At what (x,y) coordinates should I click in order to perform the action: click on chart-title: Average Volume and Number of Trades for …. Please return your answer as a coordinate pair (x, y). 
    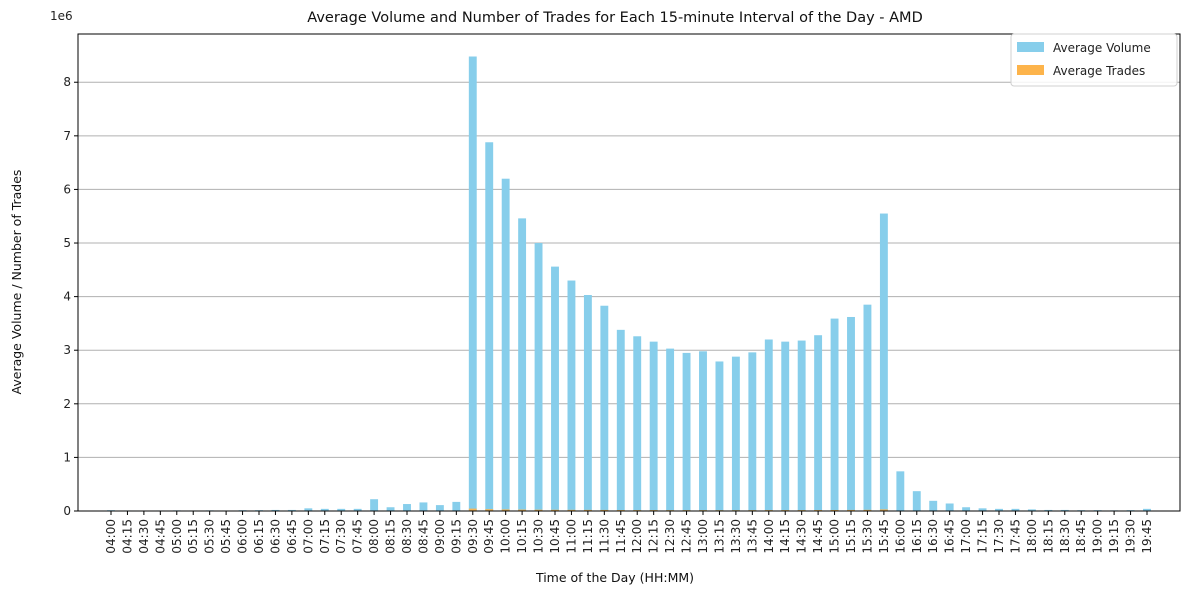
    Looking at the image, I should click on (615, 18).